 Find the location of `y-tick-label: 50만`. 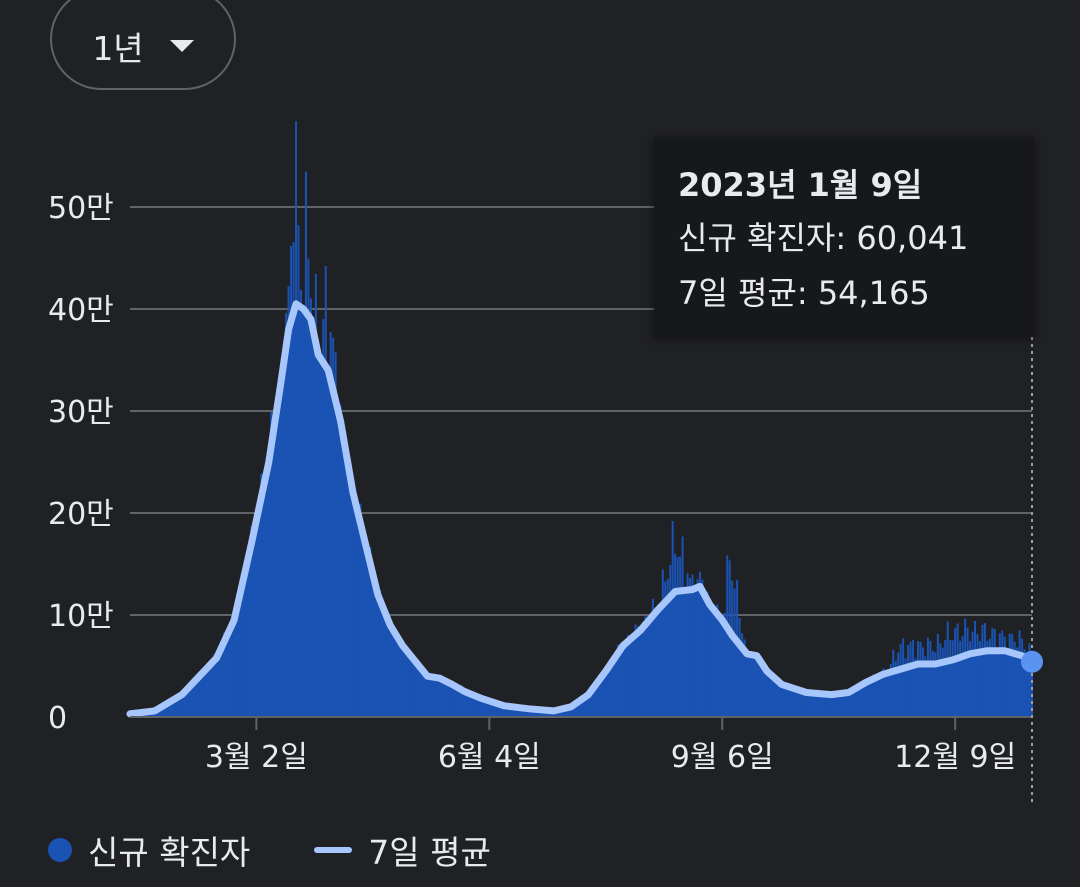

y-tick-label: 50만 is located at coordinates (81, 208).